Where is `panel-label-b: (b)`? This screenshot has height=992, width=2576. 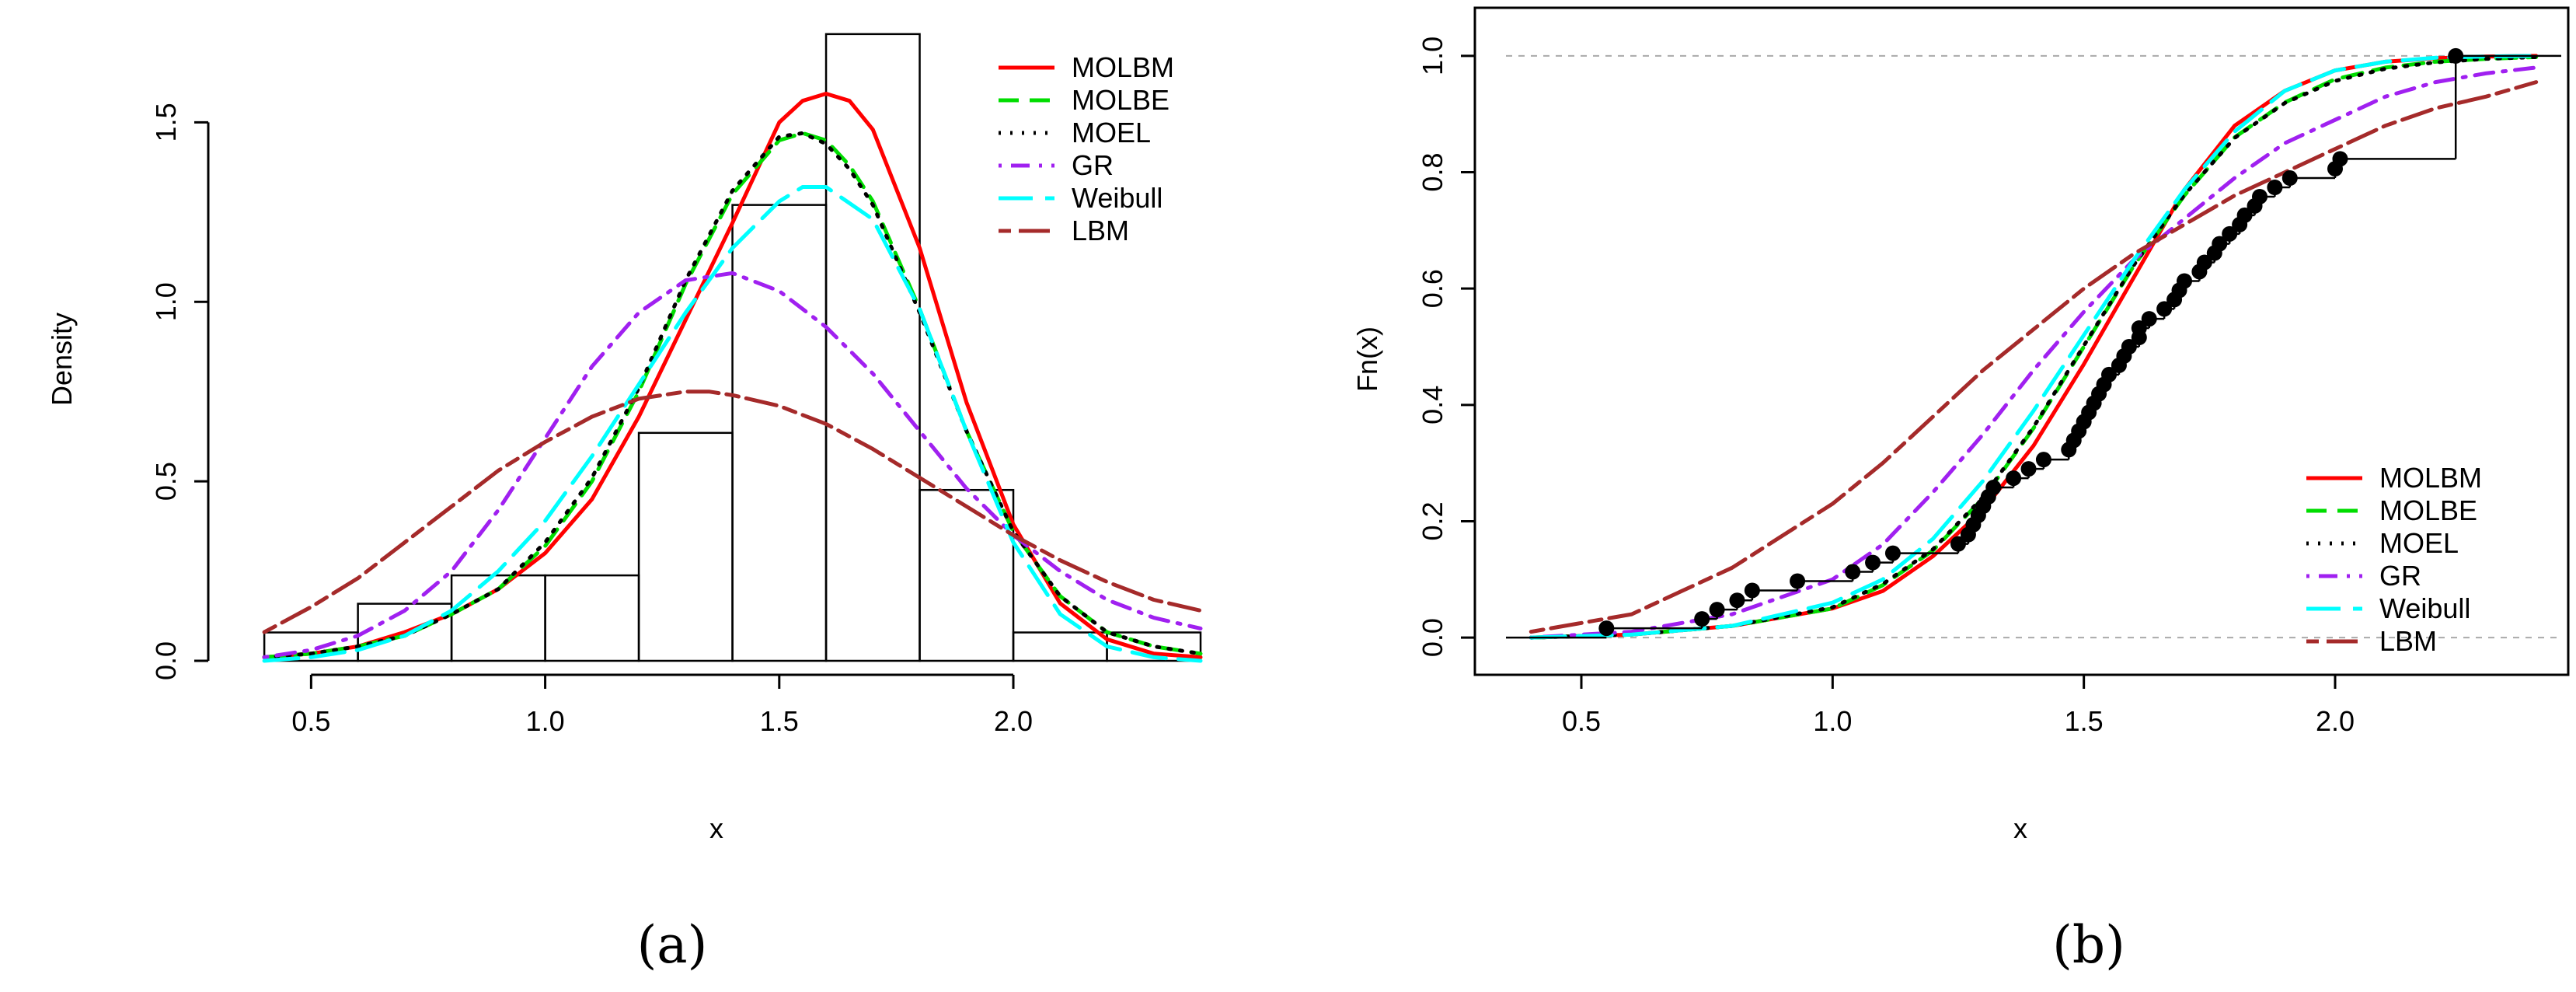 panel-label-b: (b) is located at coordinates (2088, 945).